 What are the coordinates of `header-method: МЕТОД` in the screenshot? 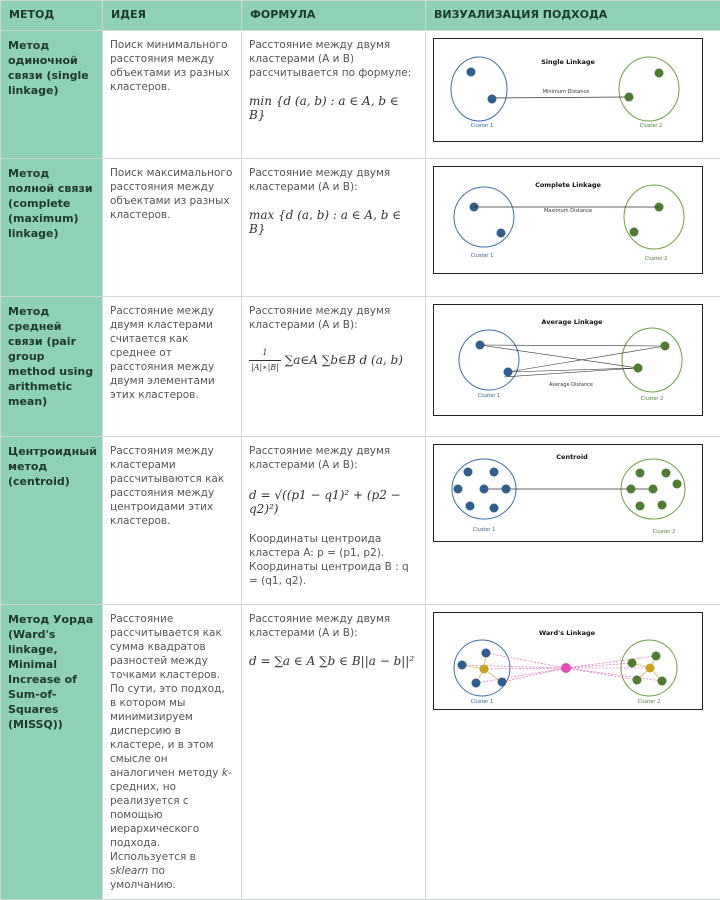 It's located at (52, 16).